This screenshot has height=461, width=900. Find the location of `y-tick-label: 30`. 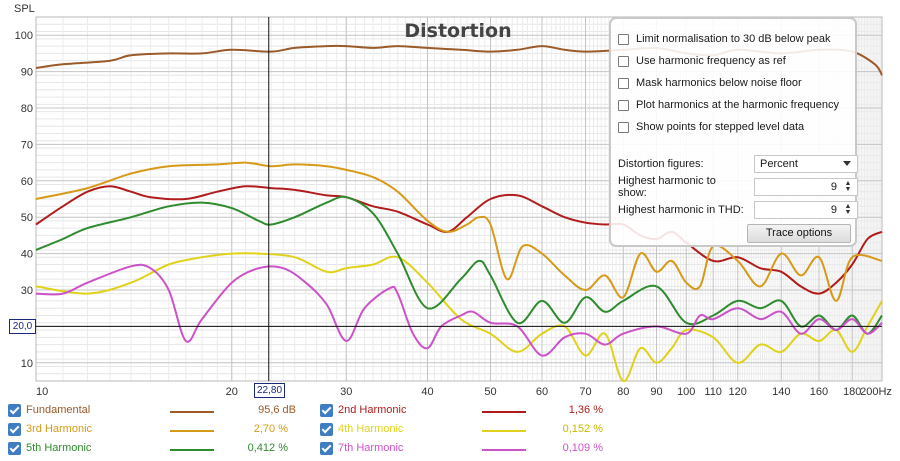

y-tick-label: 30 is located at coordinates (27, 291).